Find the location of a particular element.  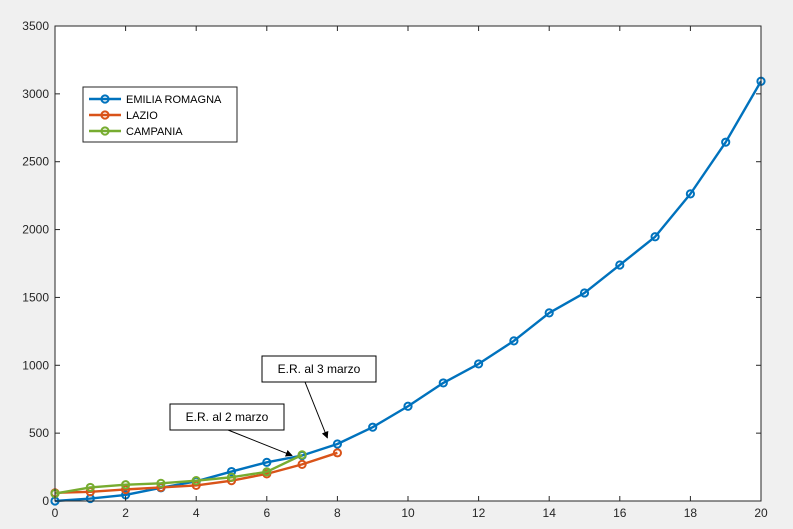

legend-label: LAZIO is located at coordinates (142, 116).